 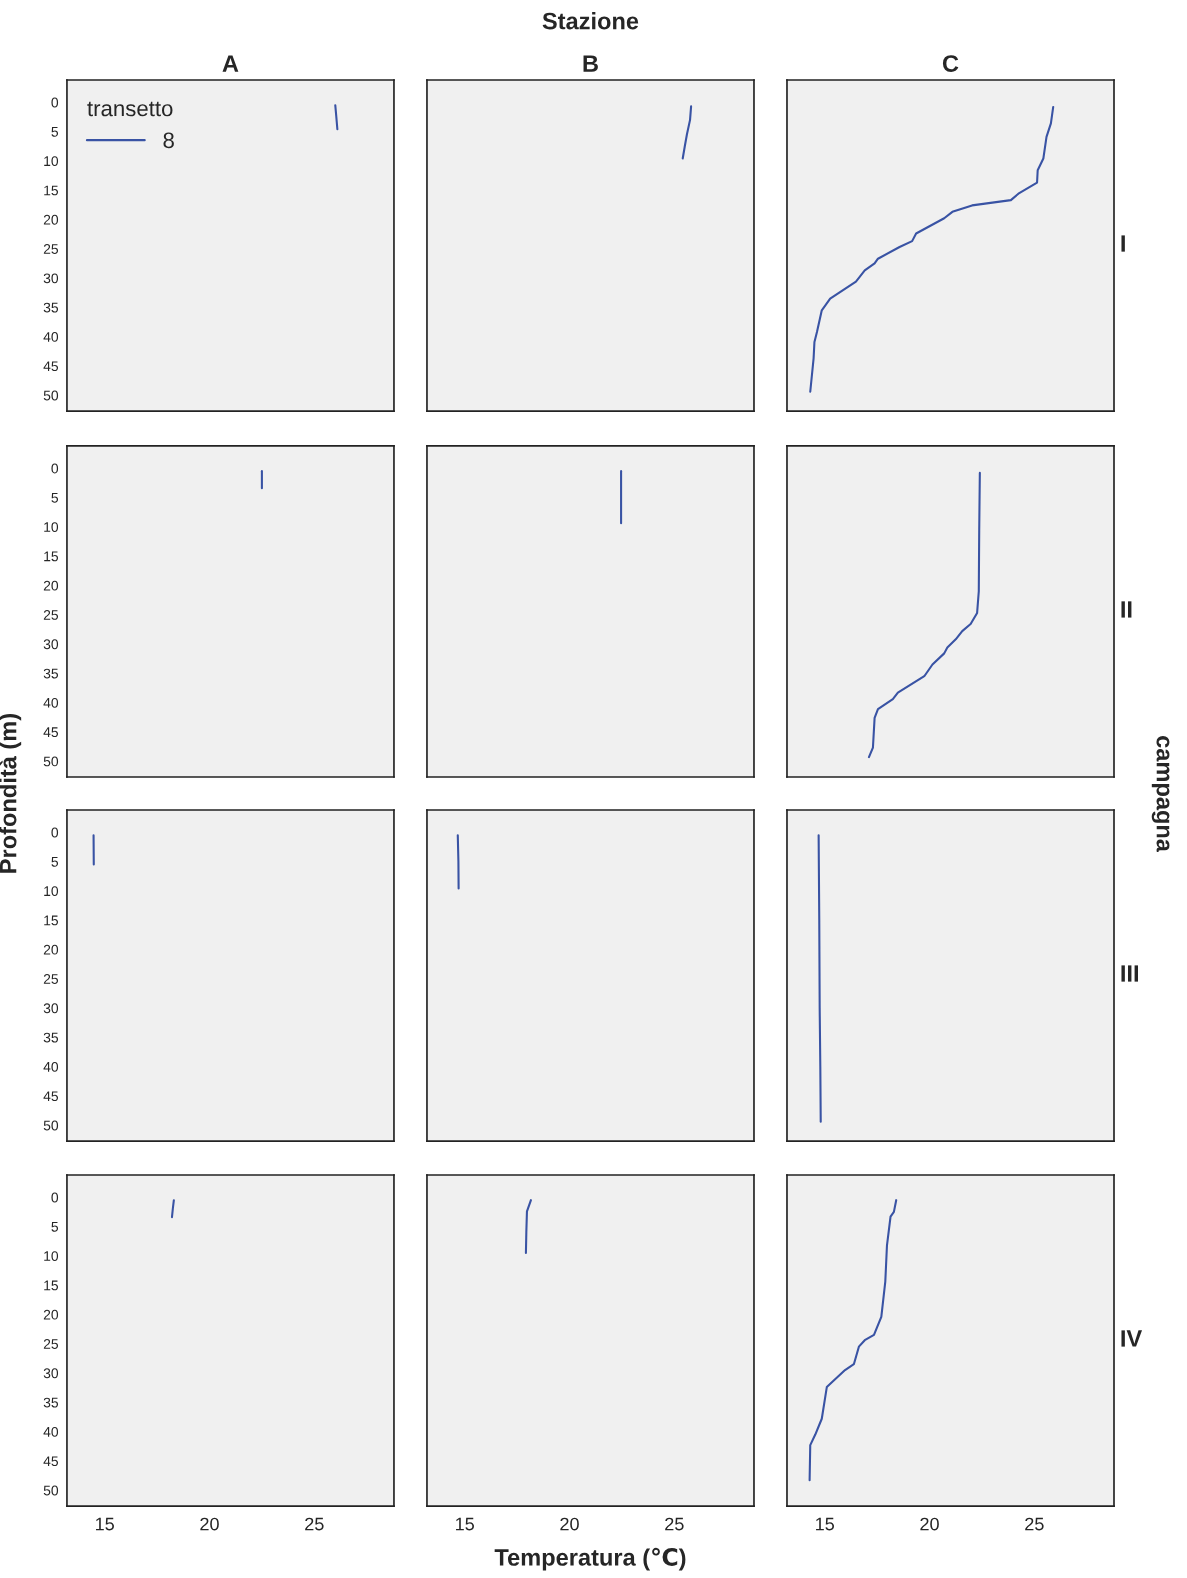 What do you see at coordinates (168, 140) in the screenshot?
I see `legend-label: 8` at bounding box center [168, 140].